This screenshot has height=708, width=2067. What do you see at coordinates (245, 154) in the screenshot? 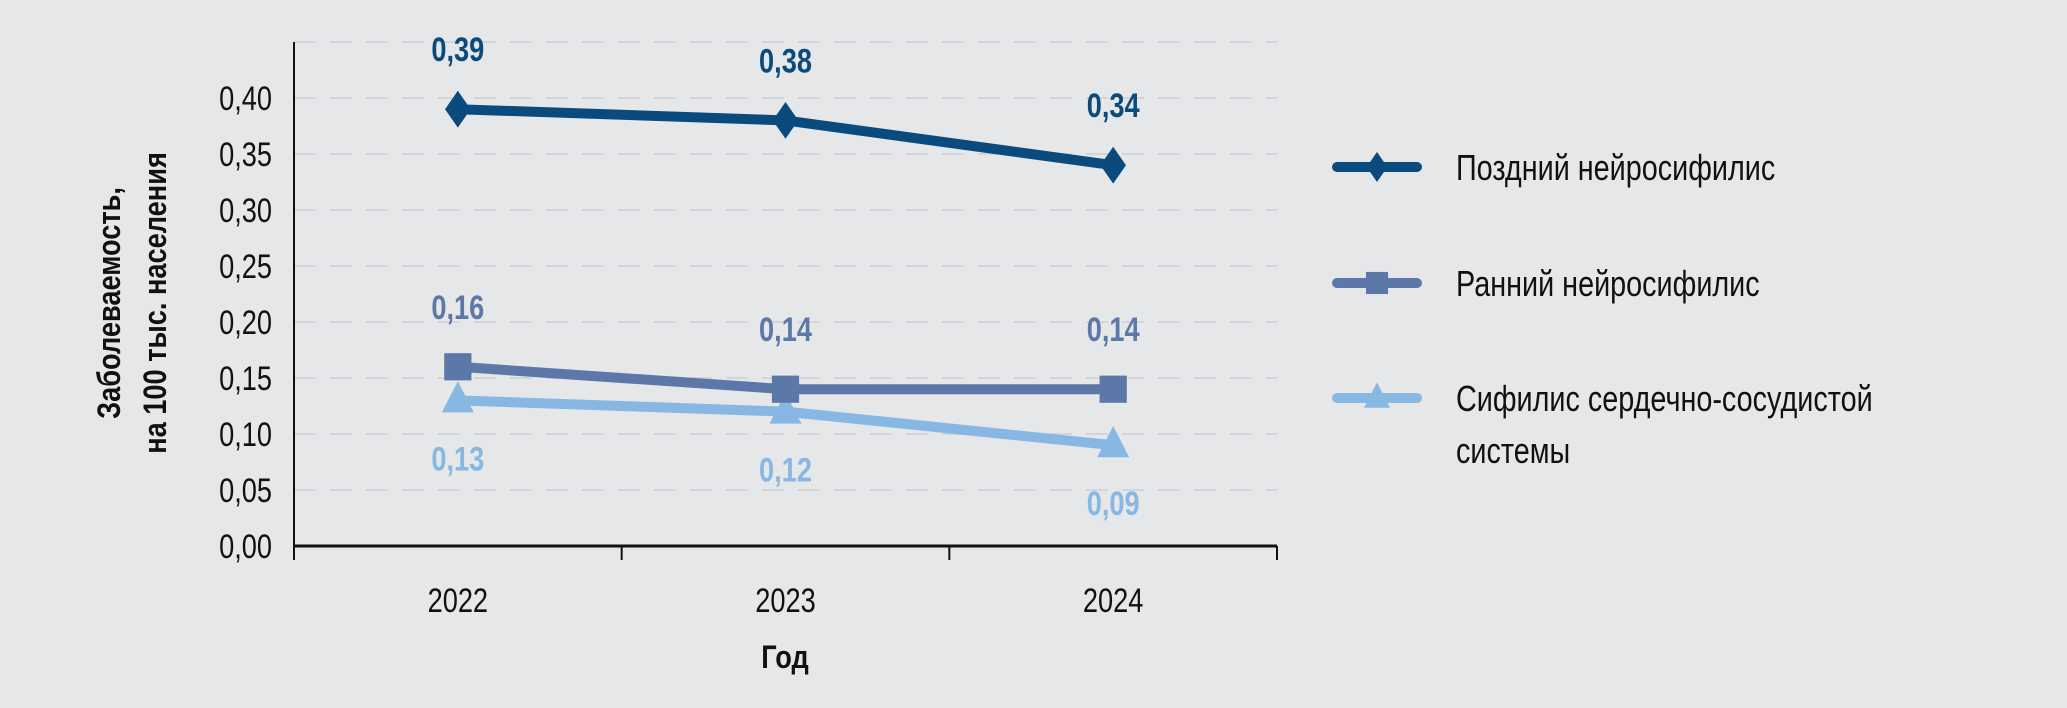
I see `y-tick-label: 0,35` at bounding box center [245, 154].